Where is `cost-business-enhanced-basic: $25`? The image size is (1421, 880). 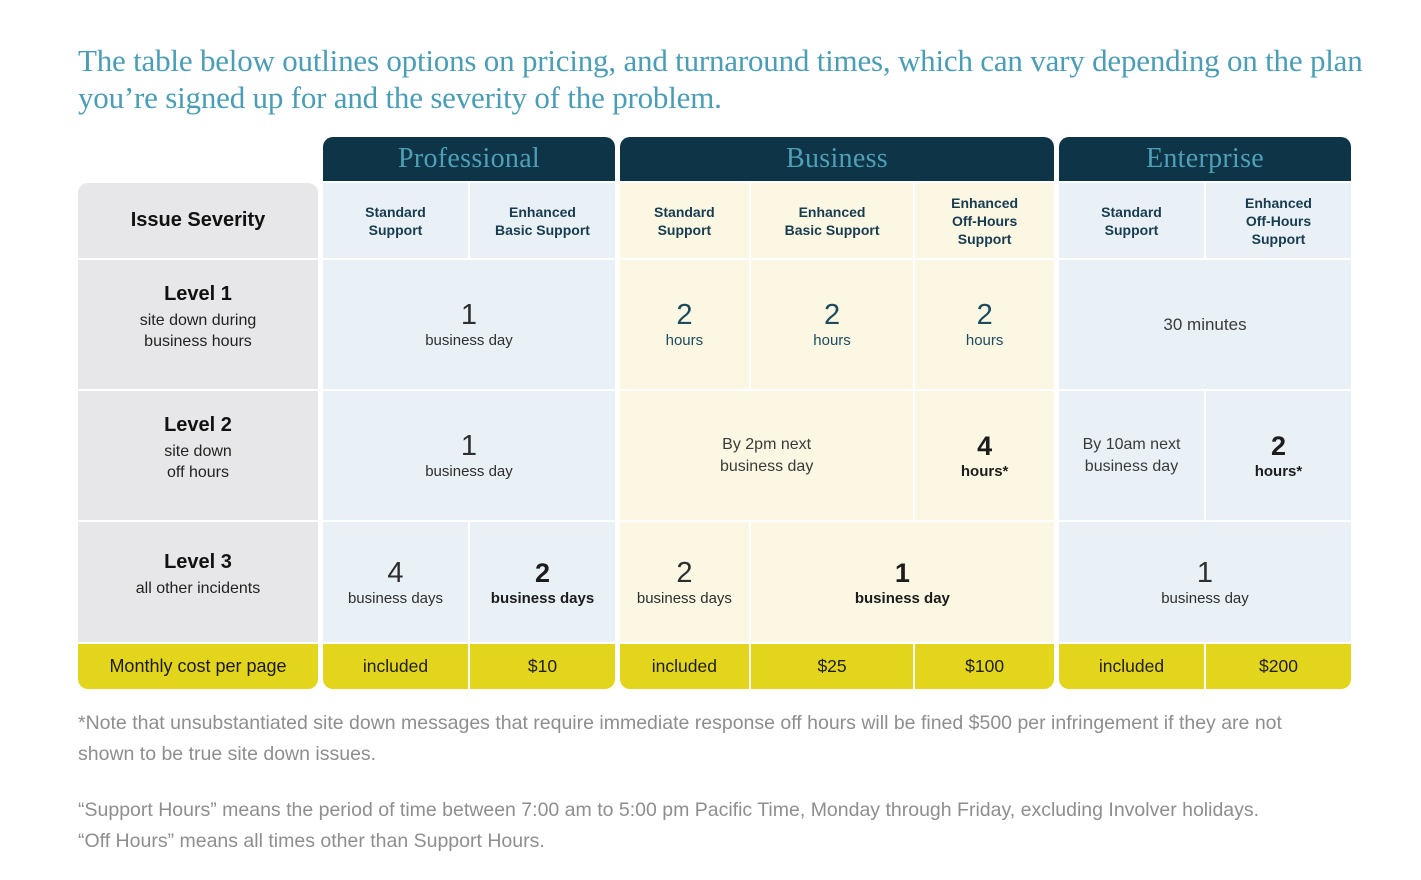 cost-business-enhanced-basic: $25 is located at coordinates (832, 666).